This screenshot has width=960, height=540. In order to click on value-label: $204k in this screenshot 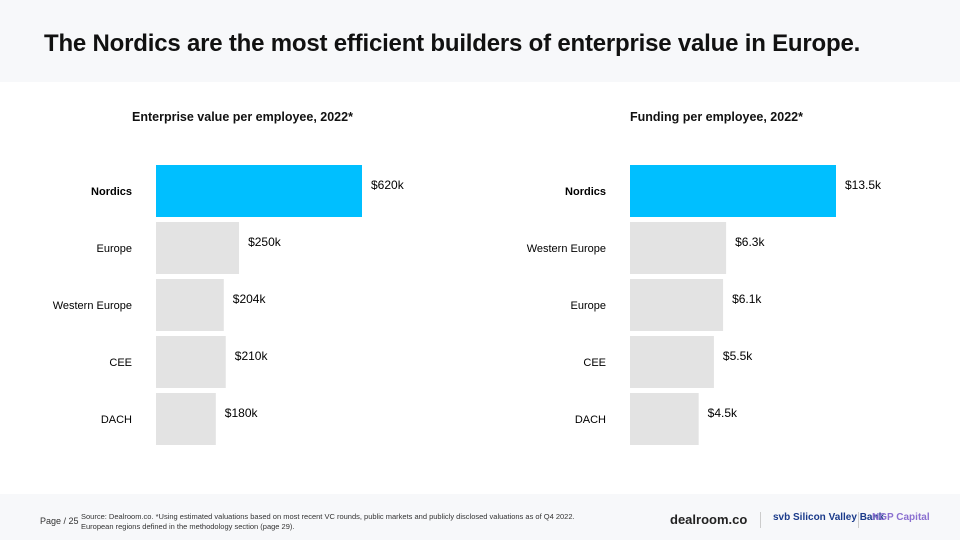, I will do `click(250, 299)`.